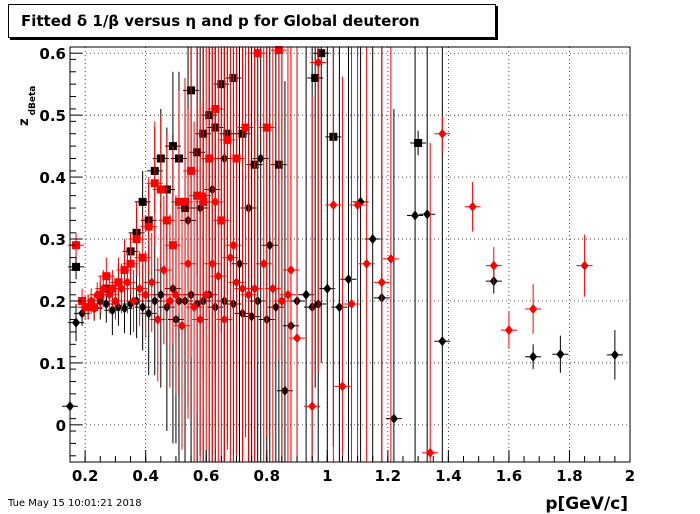  What do you see at coordinates (24, 122) in the screenshot?
I see `y-axis-label-main: z` at bounding box center [24, 122].